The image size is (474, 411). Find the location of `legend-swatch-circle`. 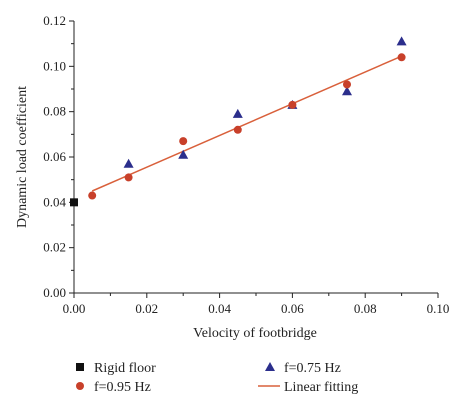

legend-swatch-circle is located at coordinates (80, 386).